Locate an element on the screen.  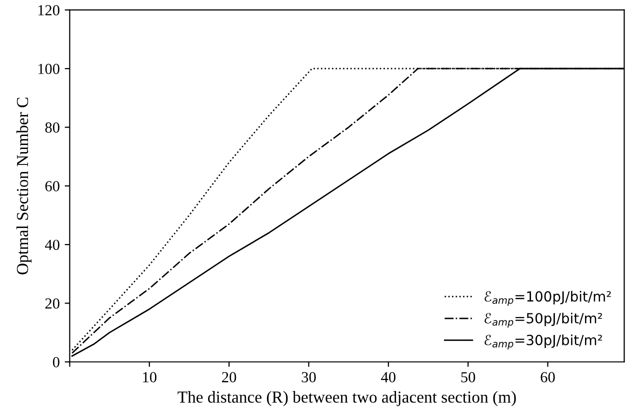
y-tick-label: 120 is located at coordinates (49, 10).